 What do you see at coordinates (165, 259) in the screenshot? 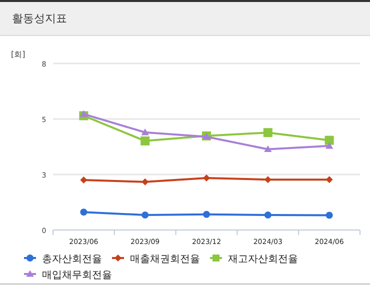
I see `legend-label: 매출채권회전율` at bounding box center [165, 259].